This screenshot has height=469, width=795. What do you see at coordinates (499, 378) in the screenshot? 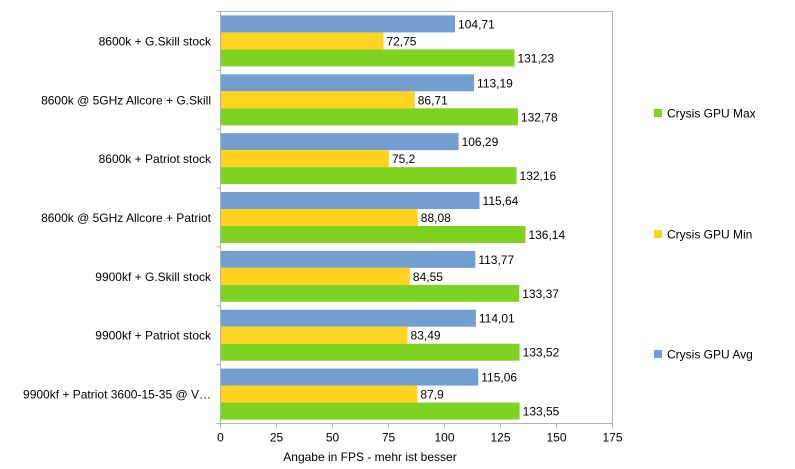
I see `data-label: 115,06` at bounding box center [499, 378].